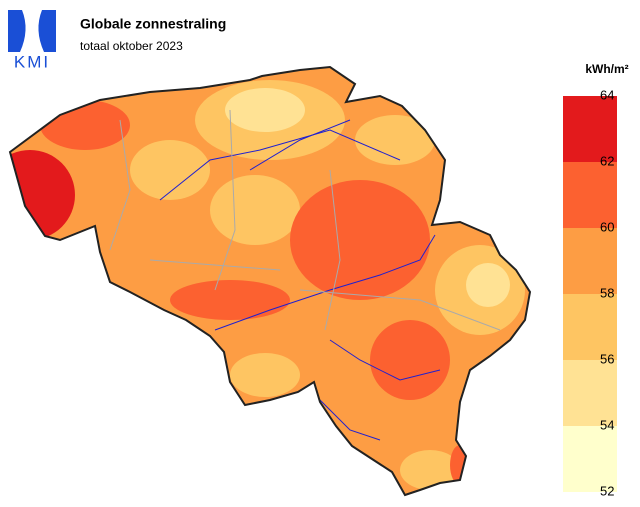 Image resolution: width=640 pixels, height=507 pixels. What do you see at coordinates (607, 226) in the screenshot?
I see `legend-tick-label: 60` at bounding box center [607, 226].